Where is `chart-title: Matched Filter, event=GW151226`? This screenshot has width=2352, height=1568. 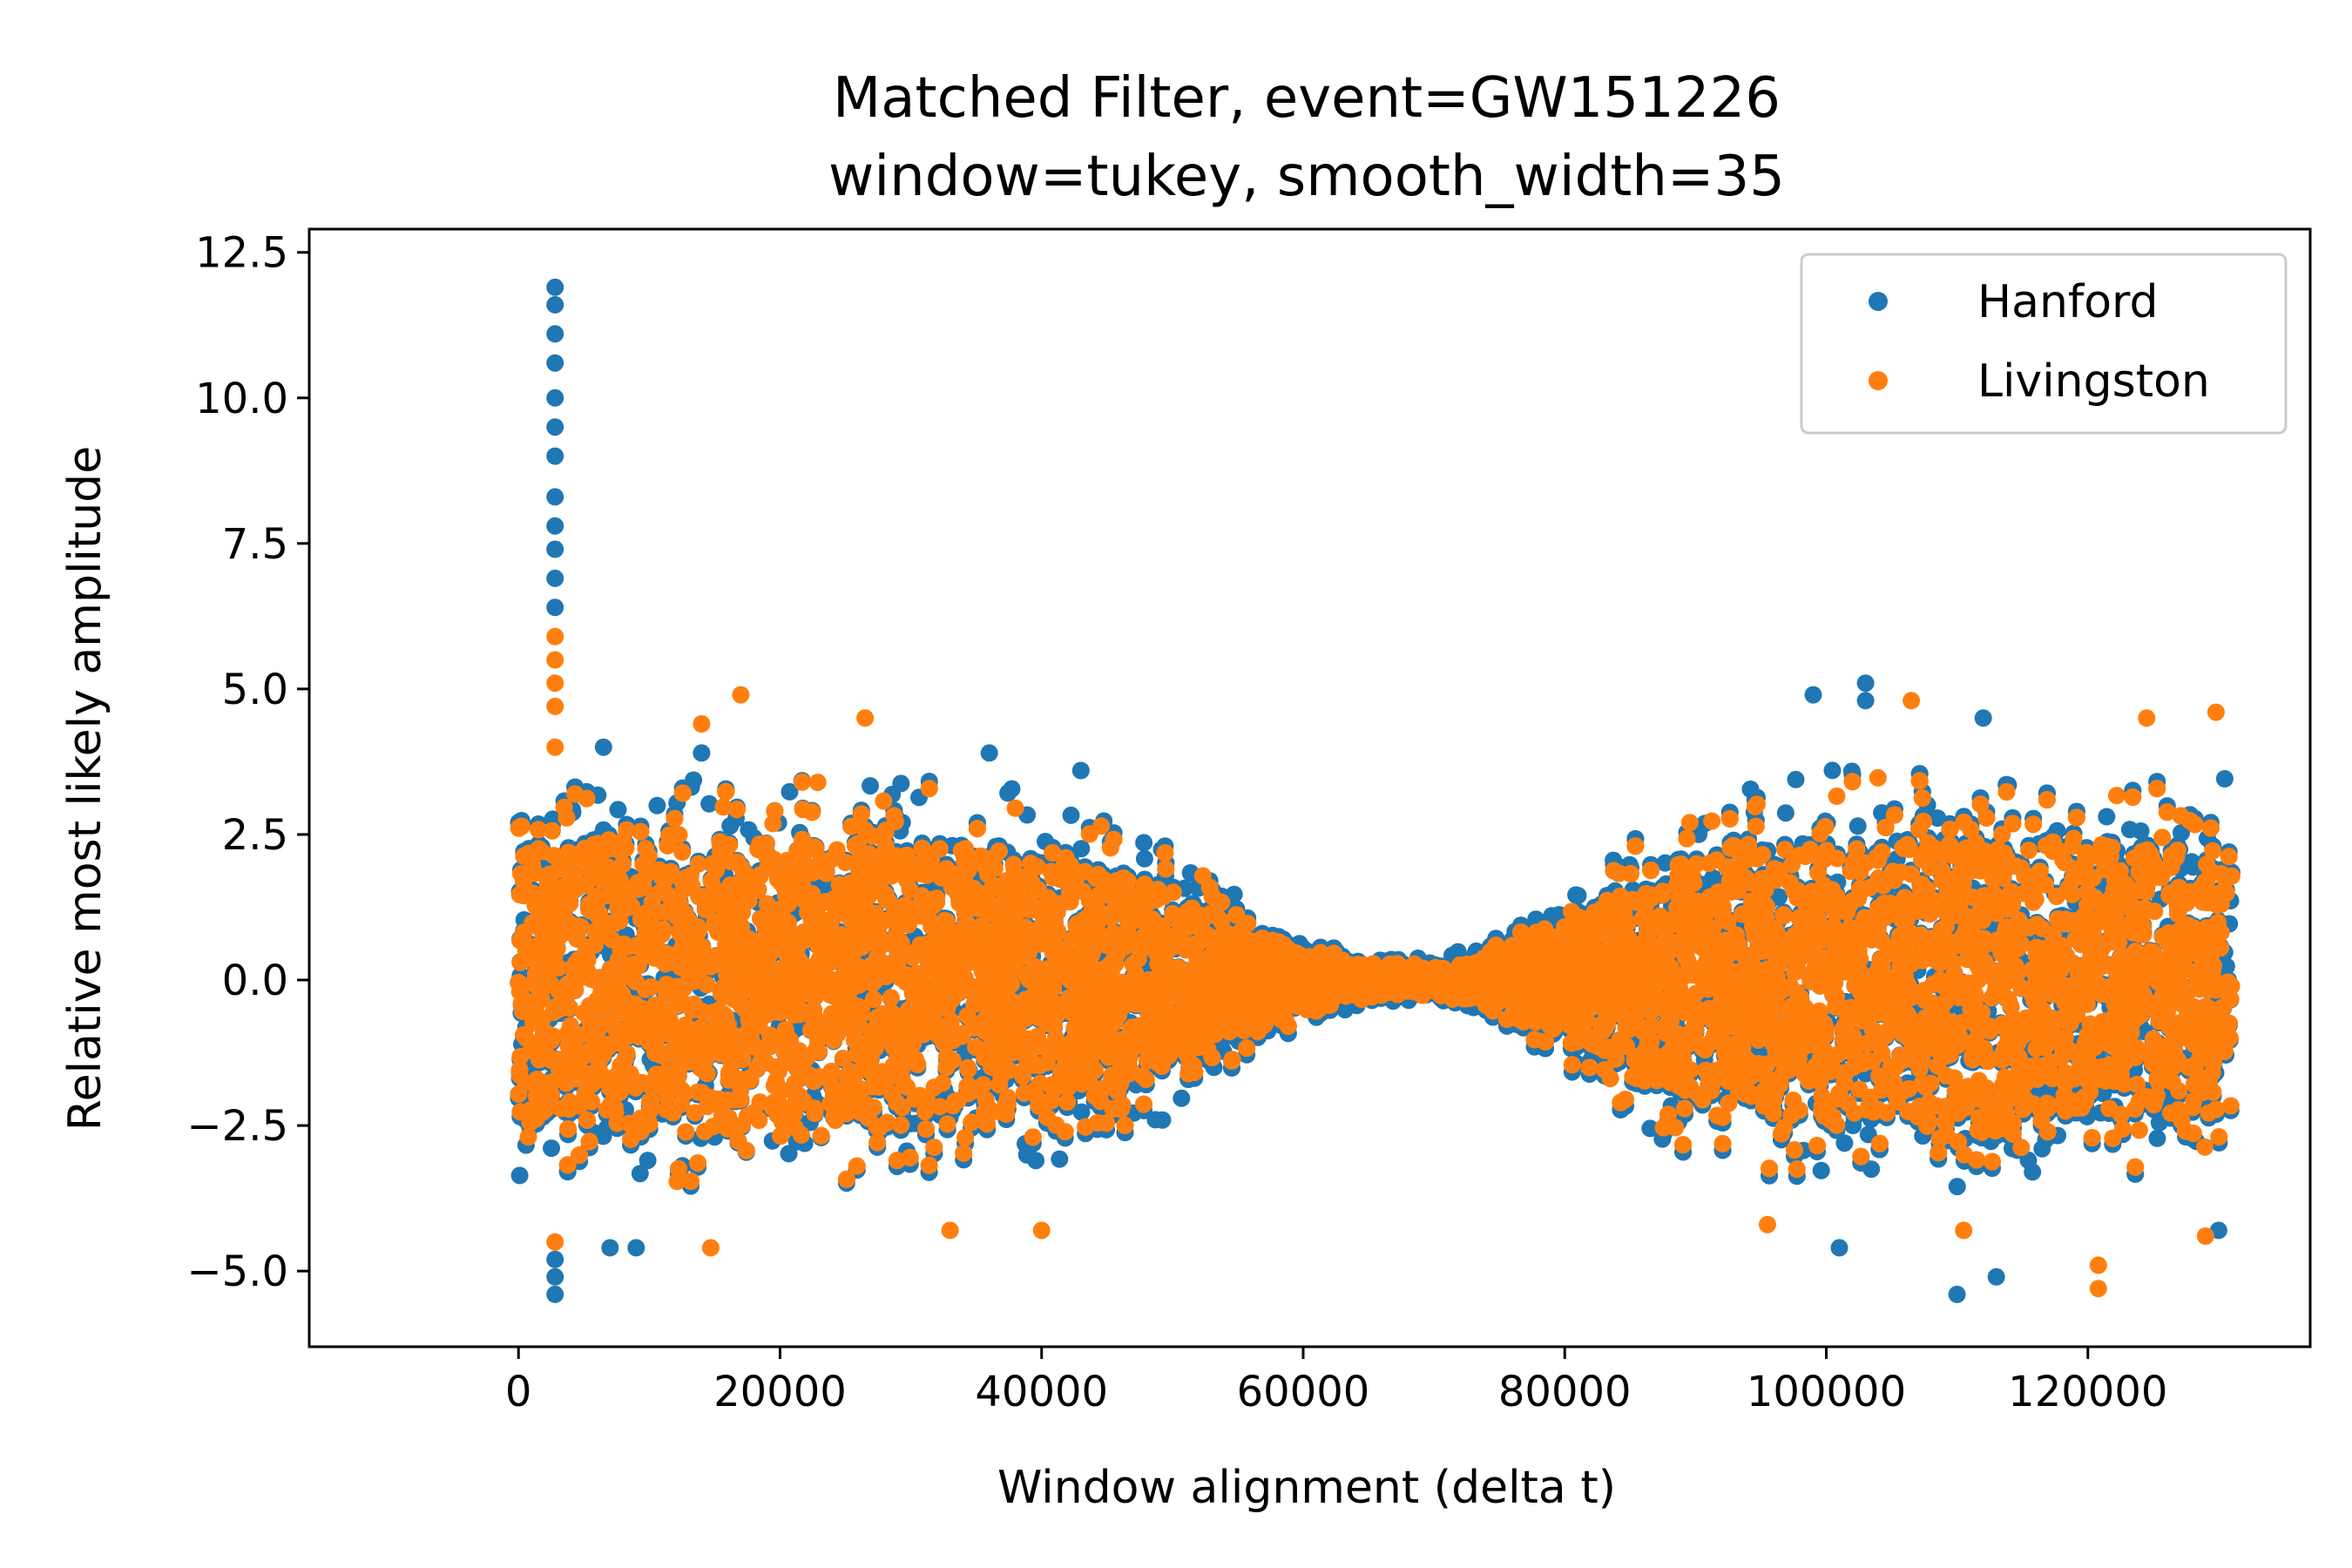 chart-title: Matched Filter, event=GW151226 is located at coordinates (1307, 98).